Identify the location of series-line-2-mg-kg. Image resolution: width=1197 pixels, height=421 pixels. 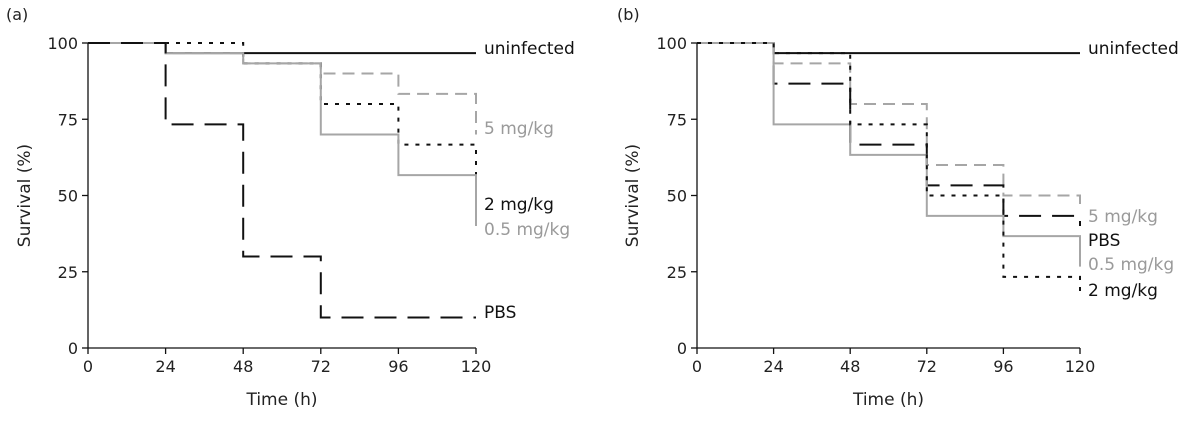
(282, 129).